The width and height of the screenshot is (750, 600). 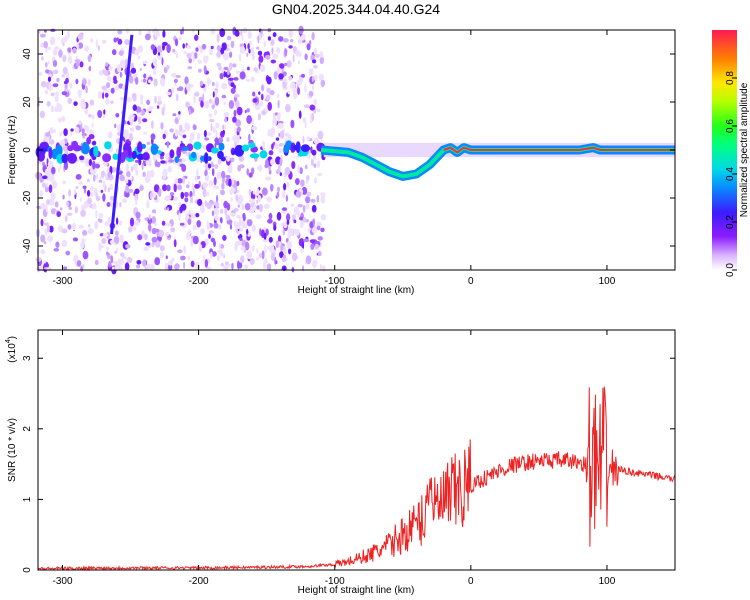 I want to click on x-tick-label: 0, so click(x=471, y=581).